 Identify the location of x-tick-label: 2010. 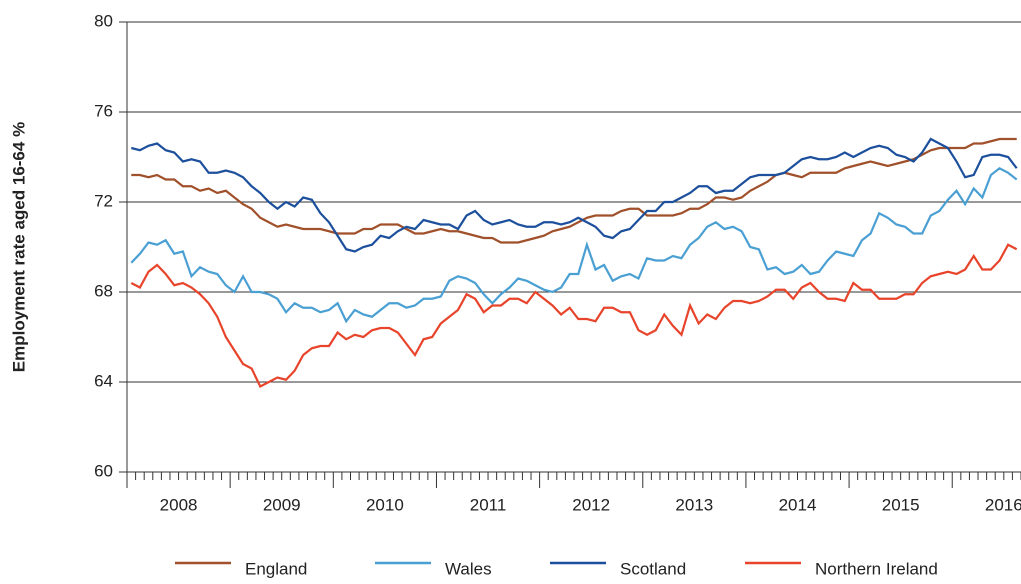
(385, 504).